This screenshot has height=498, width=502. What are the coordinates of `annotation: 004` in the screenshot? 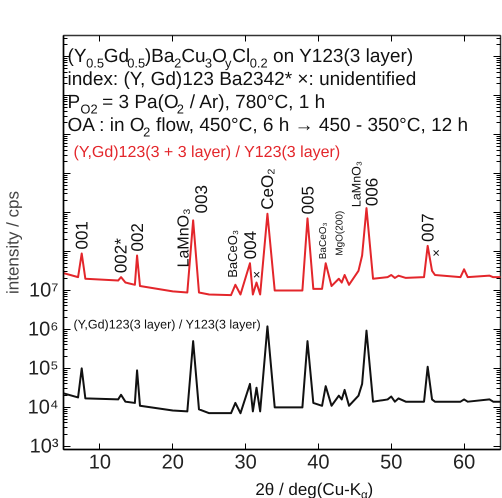 It's located at (250, 245).